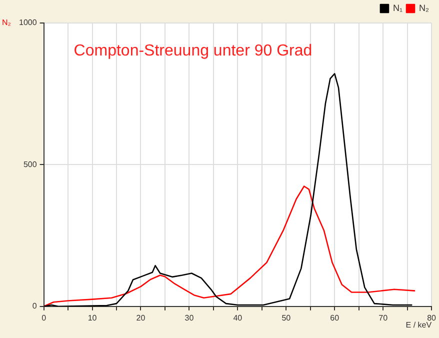 Image resolution: width=439 pixels, height=338 pixels. Describe the element at coordinates (93, 317) in the screenshot. I see `x-tick-label: 10` at that location.